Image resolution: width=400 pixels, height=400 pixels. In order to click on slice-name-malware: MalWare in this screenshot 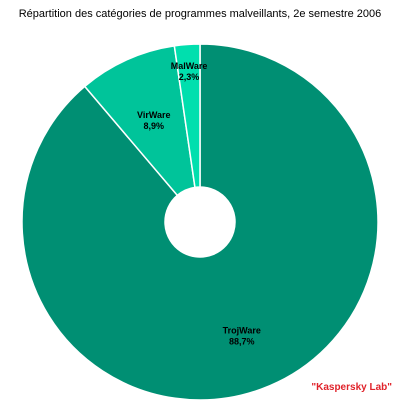, I will do `click(189, 66)`.